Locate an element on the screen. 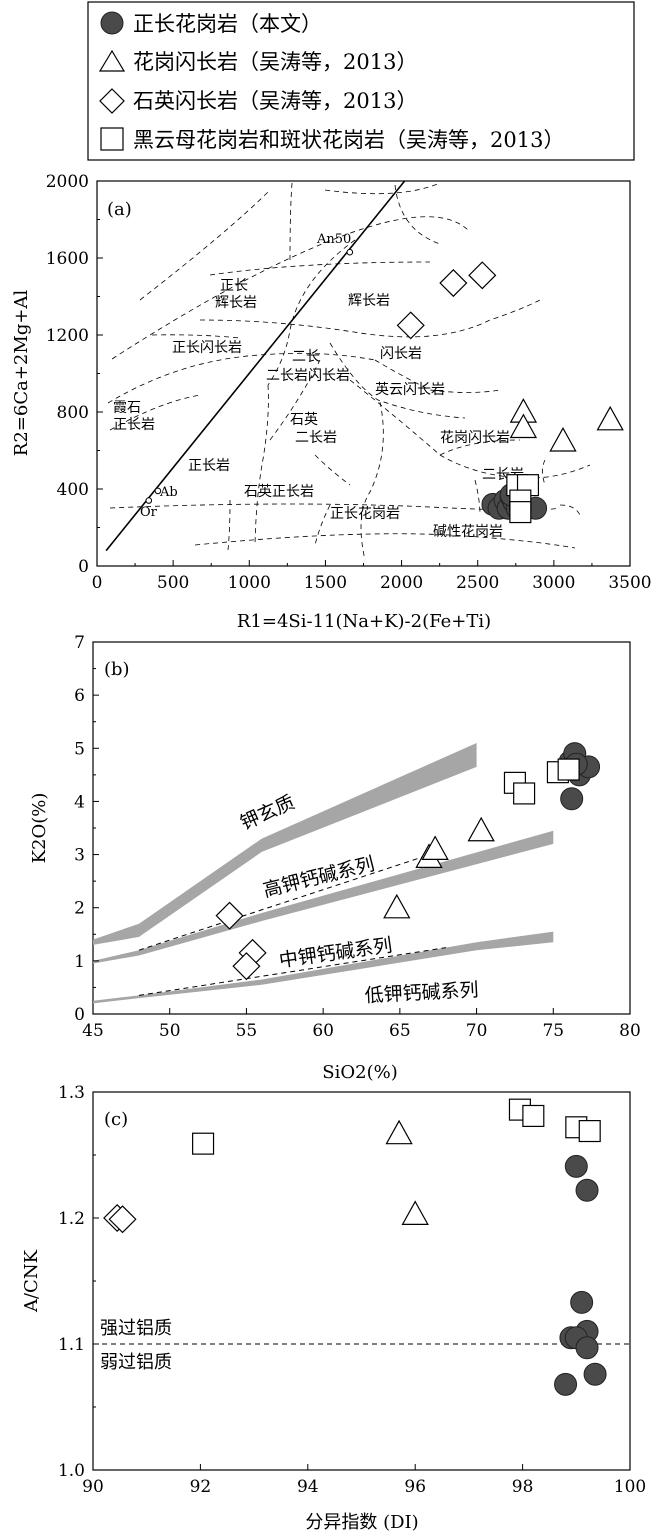  x-tick-label: 50 is located at coordinates (170, 1031).